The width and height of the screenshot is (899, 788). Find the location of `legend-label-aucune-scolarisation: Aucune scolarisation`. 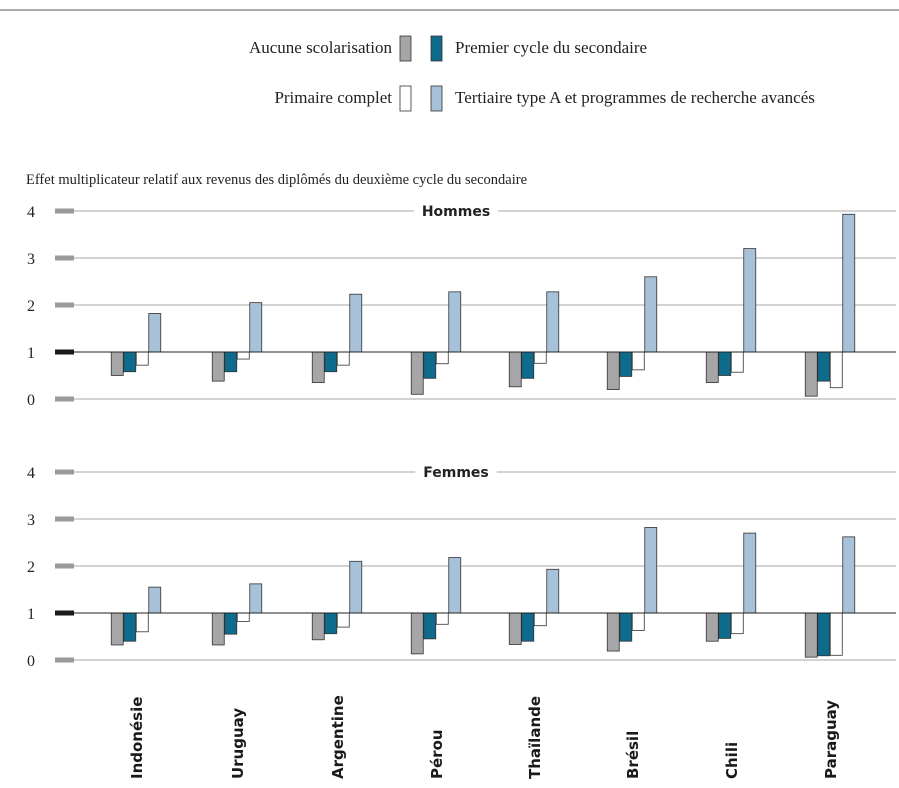

legend-label-aucune-scolarisation: Aucune scolarisation is located at coordinates (321, 47).